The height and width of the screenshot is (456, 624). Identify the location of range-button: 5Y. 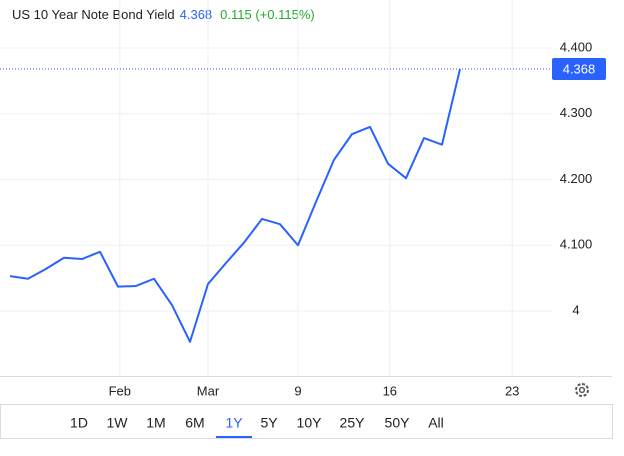
(269, 423).